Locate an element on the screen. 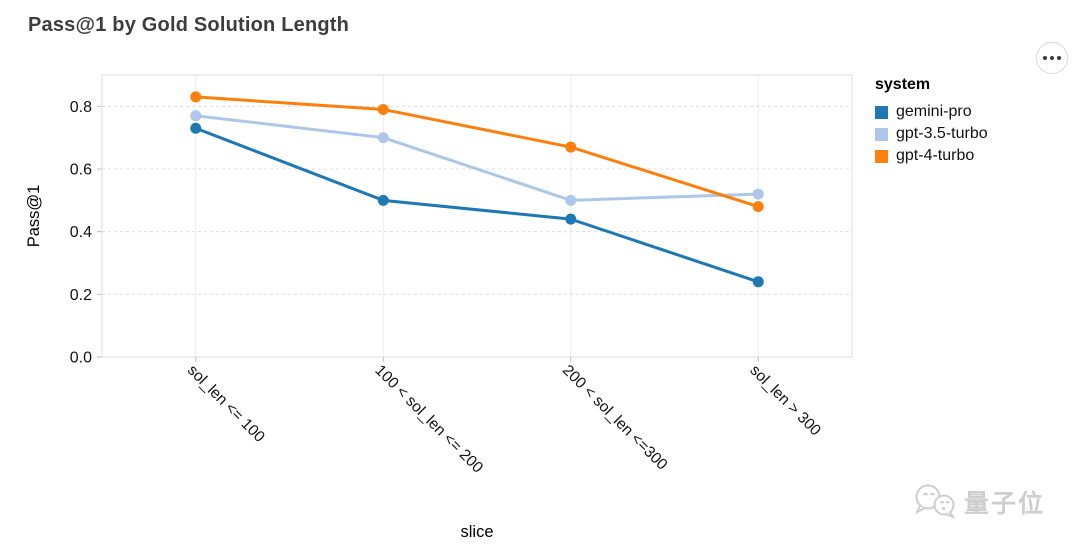 The height and width of the screenshot is (554, 1080). watermark: 量子位 is located at coordinates (978, 502).